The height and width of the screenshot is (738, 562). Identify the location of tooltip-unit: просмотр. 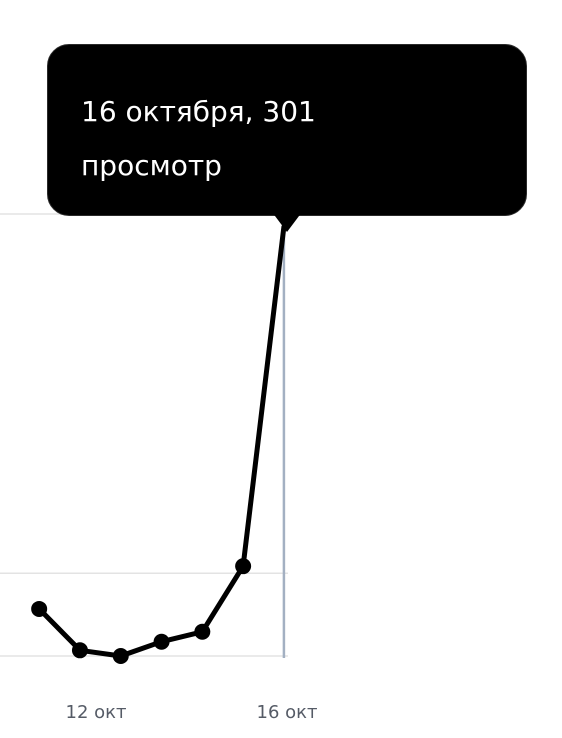
(151, 165).